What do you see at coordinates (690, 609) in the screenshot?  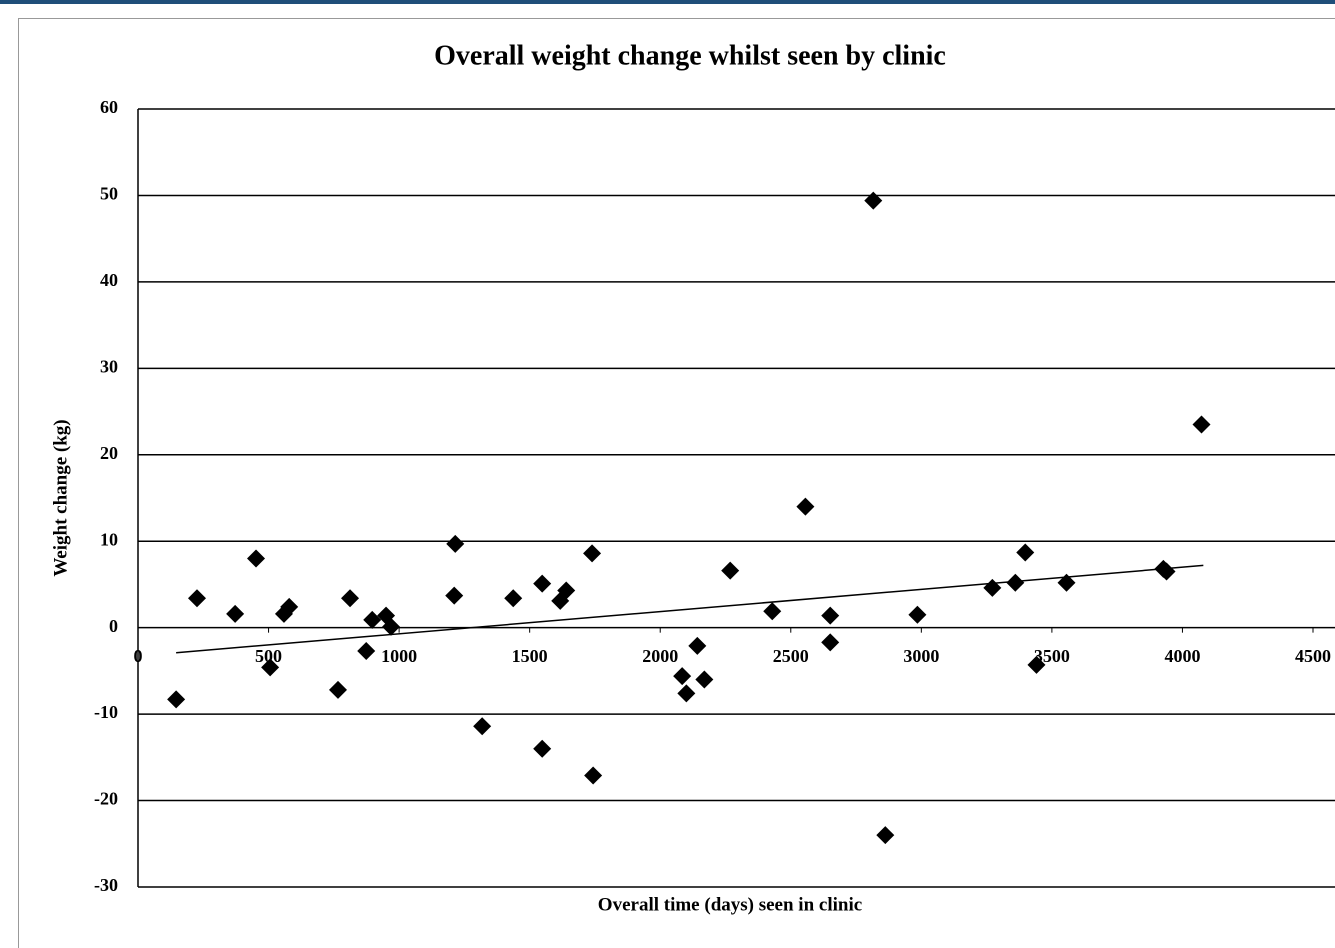 I see `trendline` at bounding box center [690, 609].